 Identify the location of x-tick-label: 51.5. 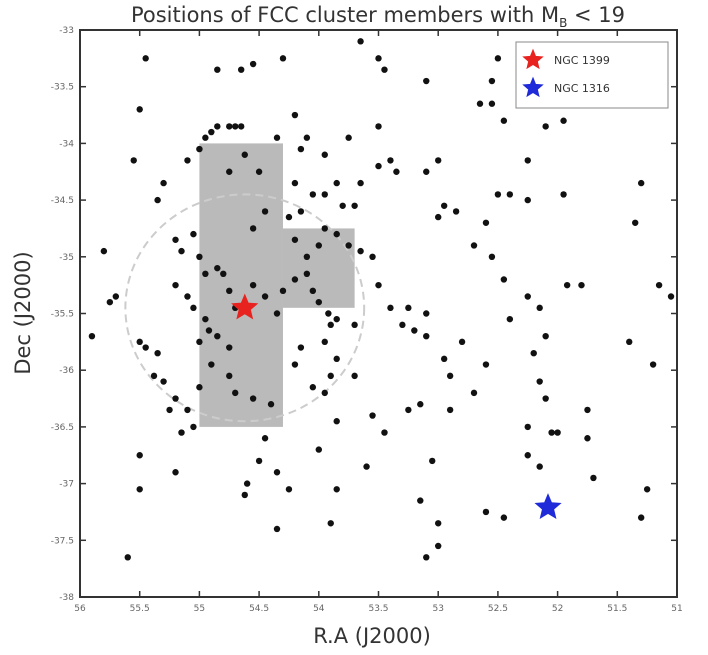
(617, 609).